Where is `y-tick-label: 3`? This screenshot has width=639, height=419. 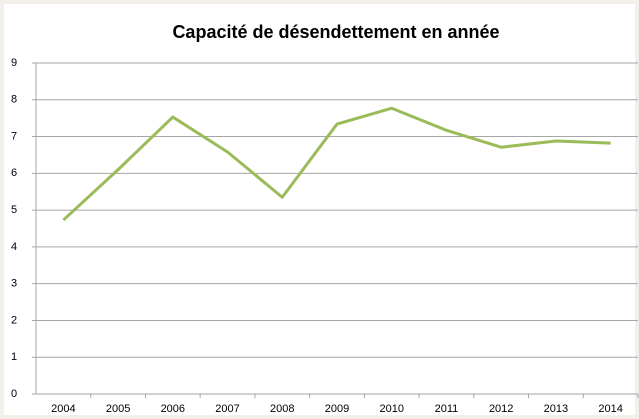 y-tick-label: 3 is located at coordinates (14, 284).